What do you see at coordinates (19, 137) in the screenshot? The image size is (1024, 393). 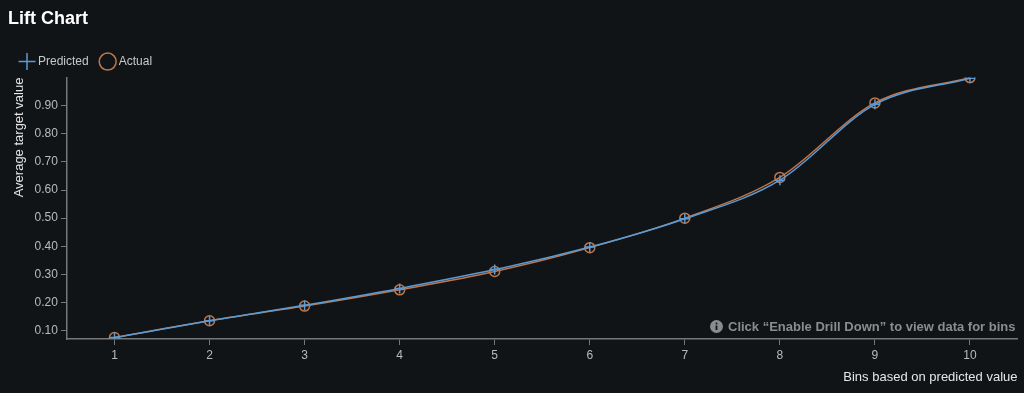 I see `y-axis-title: Average target value` at bounding box center [19, 137].